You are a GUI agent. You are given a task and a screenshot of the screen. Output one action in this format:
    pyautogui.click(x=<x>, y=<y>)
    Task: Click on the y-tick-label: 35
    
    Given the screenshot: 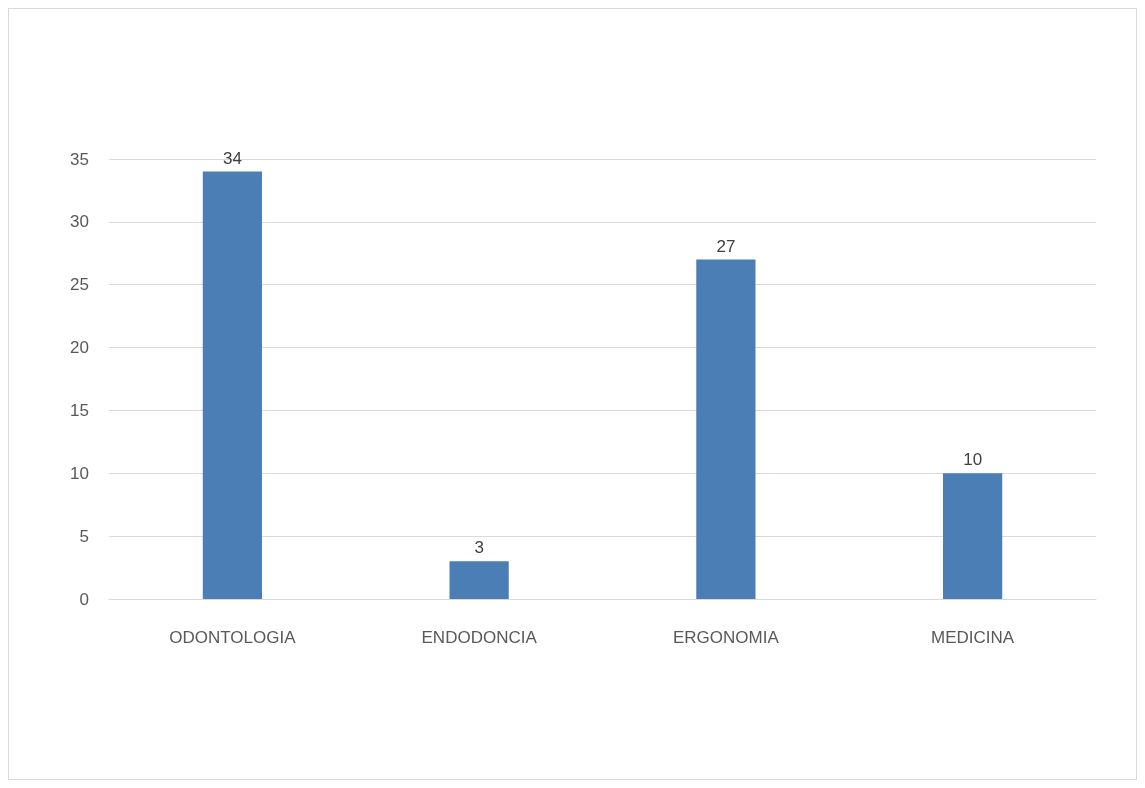 What is the action you would take?
    pyautogui.click(x=79, y=159)
    